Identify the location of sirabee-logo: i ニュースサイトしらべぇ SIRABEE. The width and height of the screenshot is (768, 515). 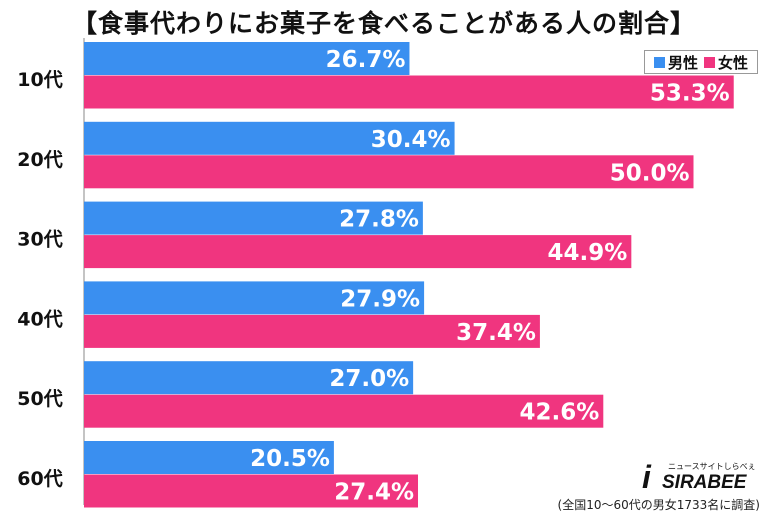
(699, 475).